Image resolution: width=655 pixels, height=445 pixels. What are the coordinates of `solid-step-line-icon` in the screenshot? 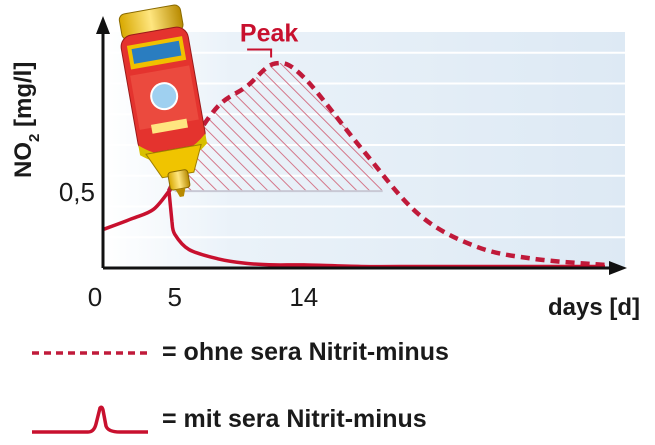 It's located at (90, 419).